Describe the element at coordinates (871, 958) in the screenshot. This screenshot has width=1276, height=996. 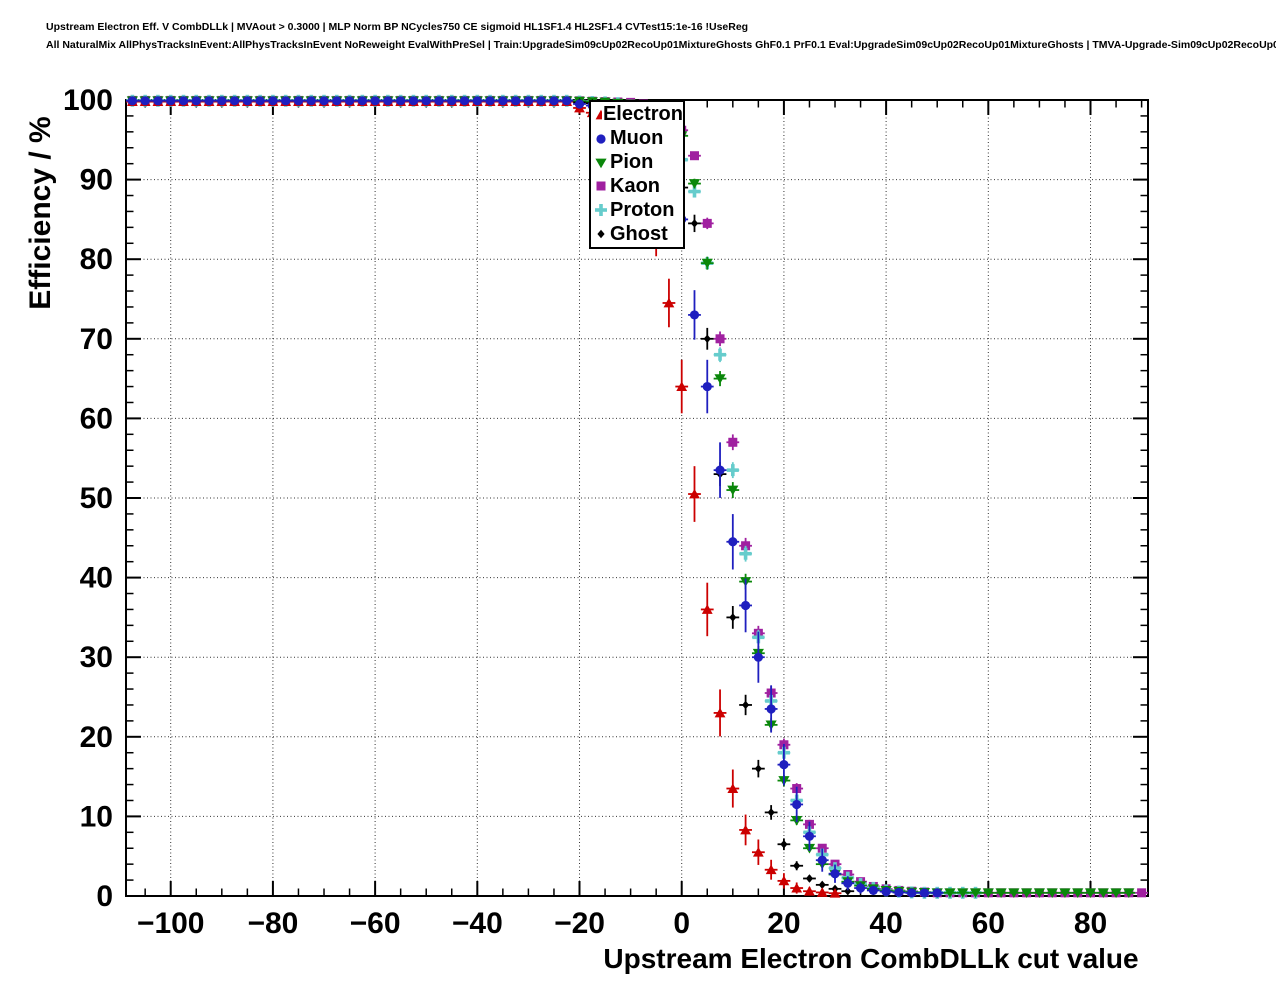
I see `x-axis-title: Upstream Electron CombDLLk cut value` at that location.